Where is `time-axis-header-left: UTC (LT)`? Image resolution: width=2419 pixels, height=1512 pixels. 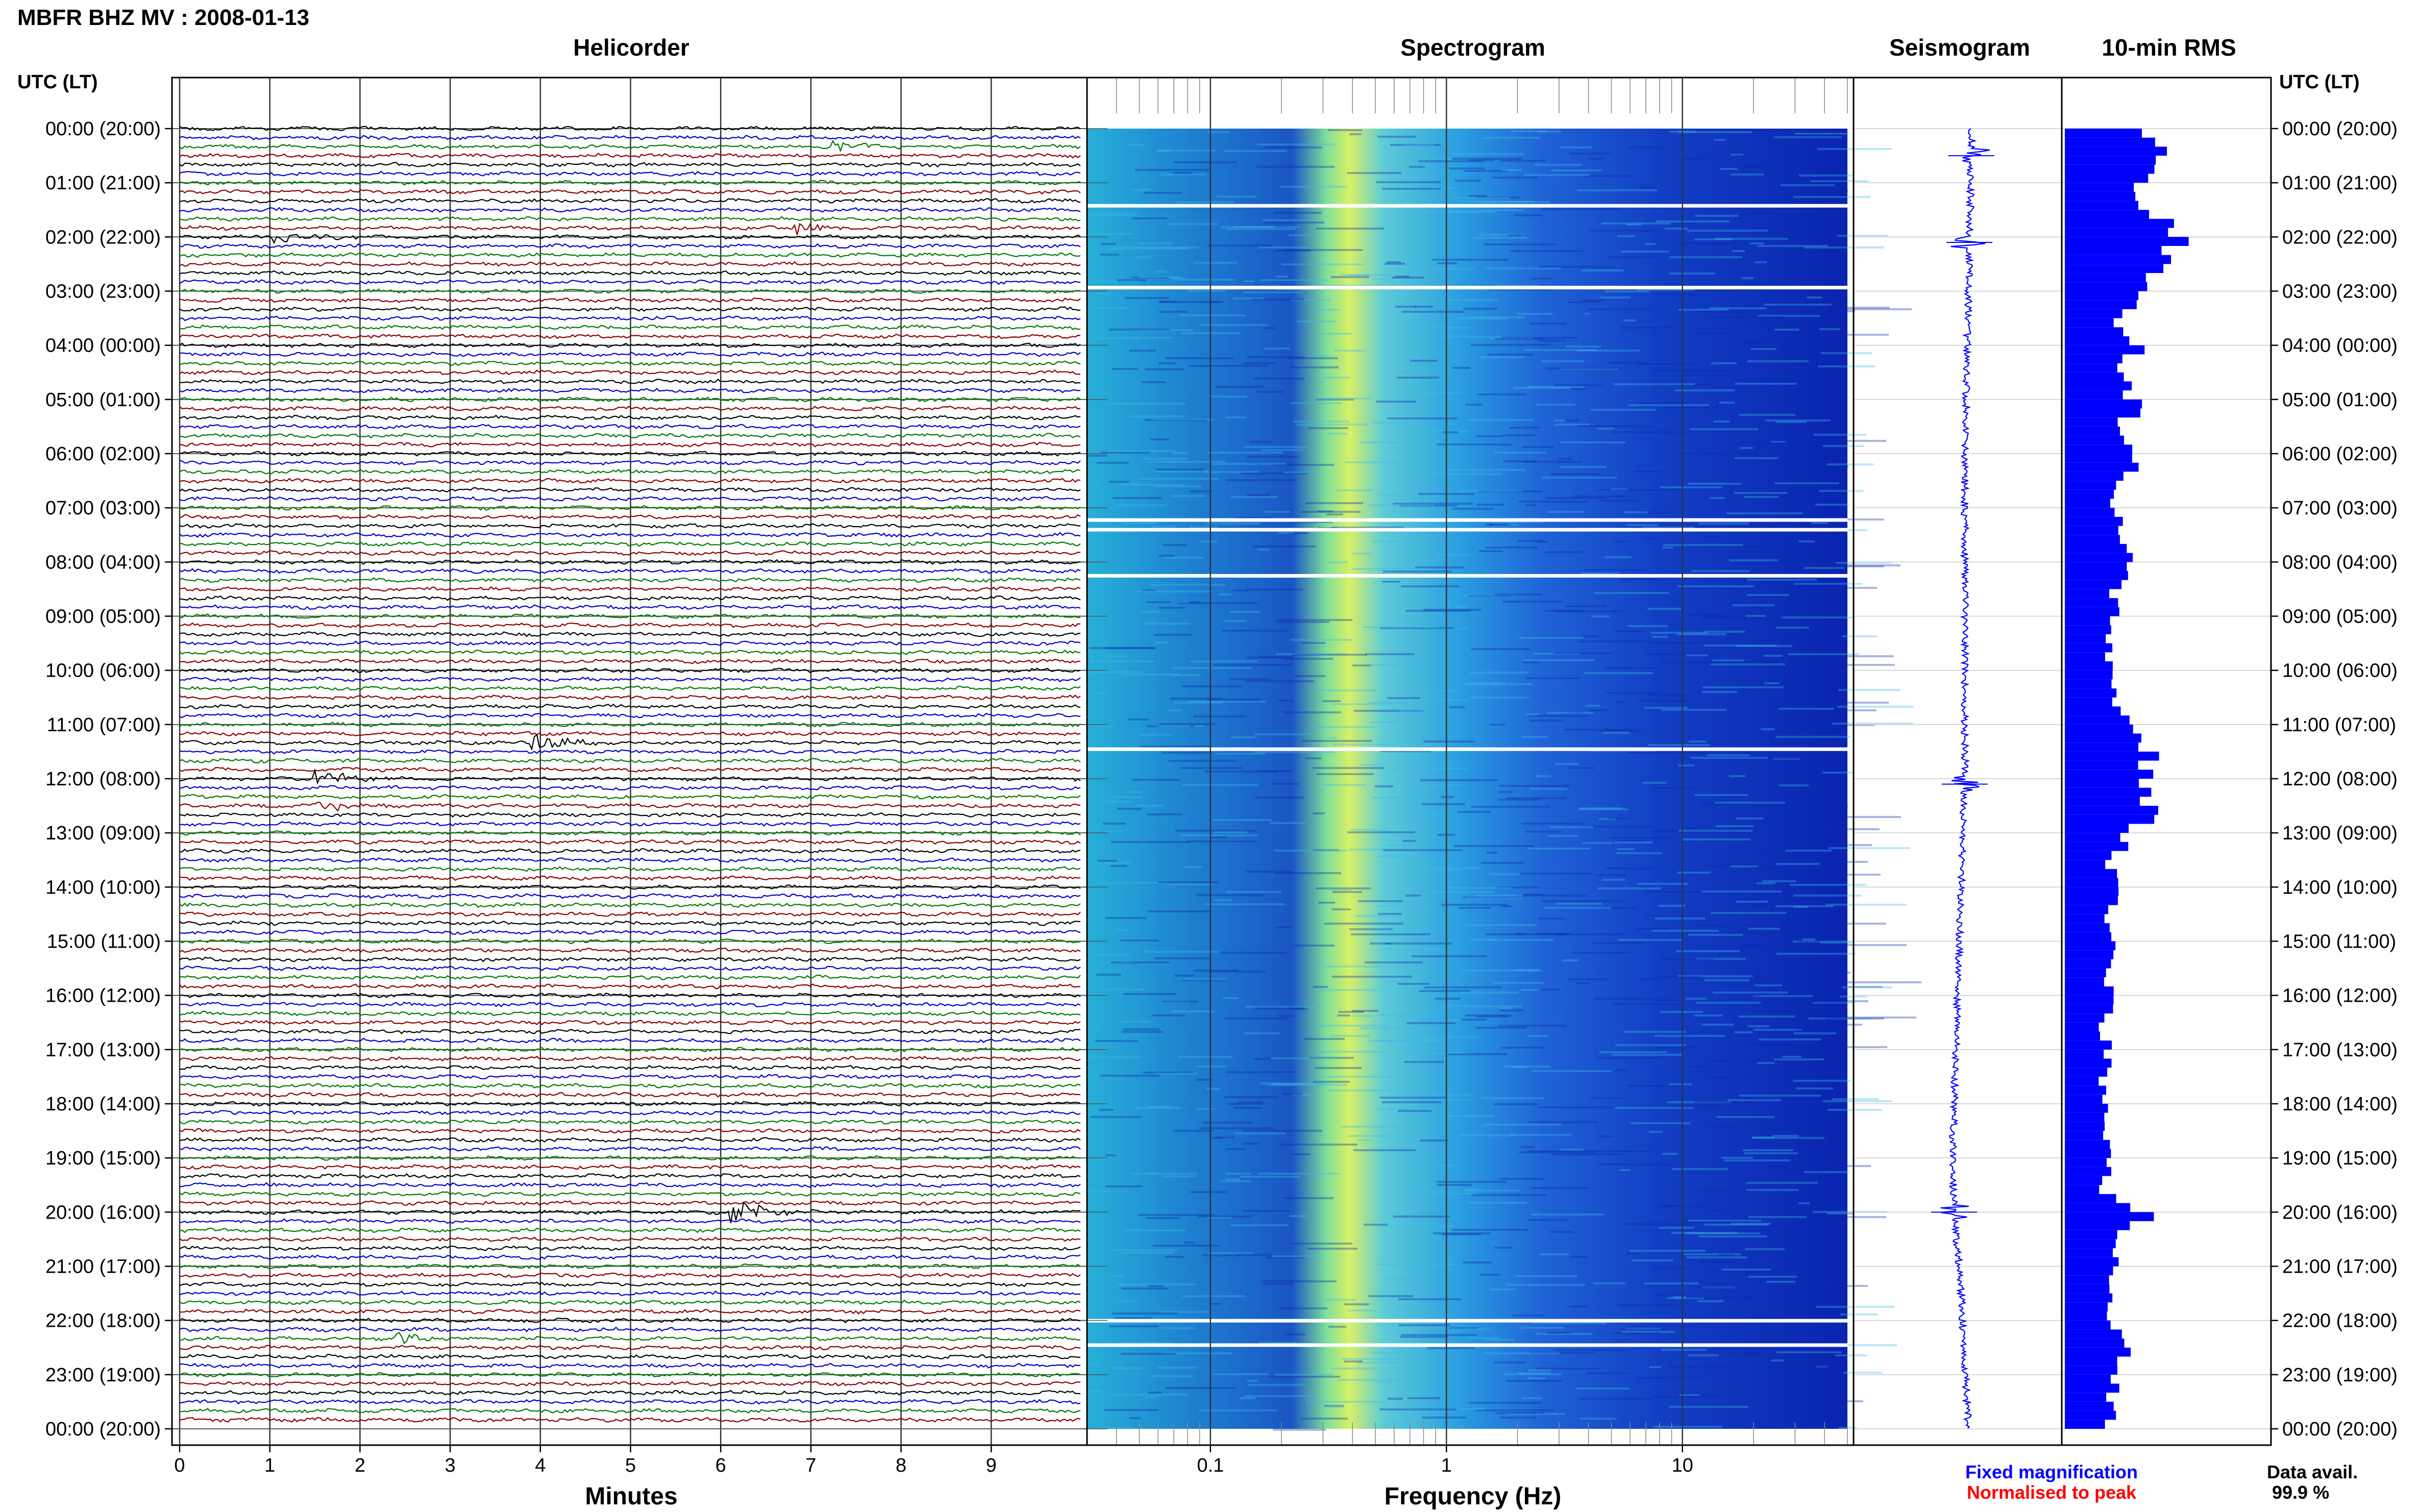
time-axis-header-left: UTC (LT) is located at coordinates (57, 82).